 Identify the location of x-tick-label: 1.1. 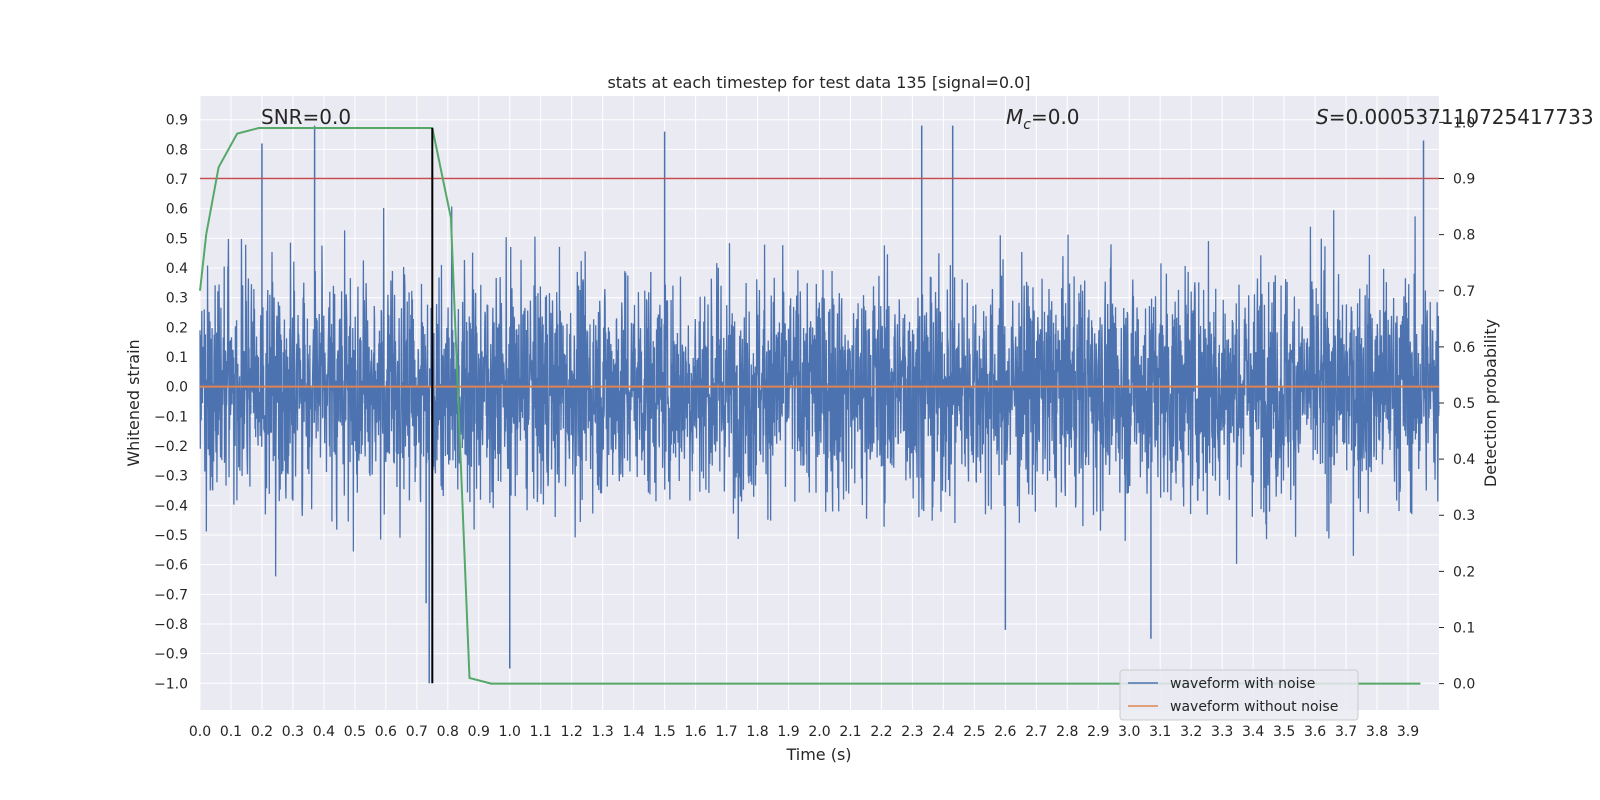
(541, 732).